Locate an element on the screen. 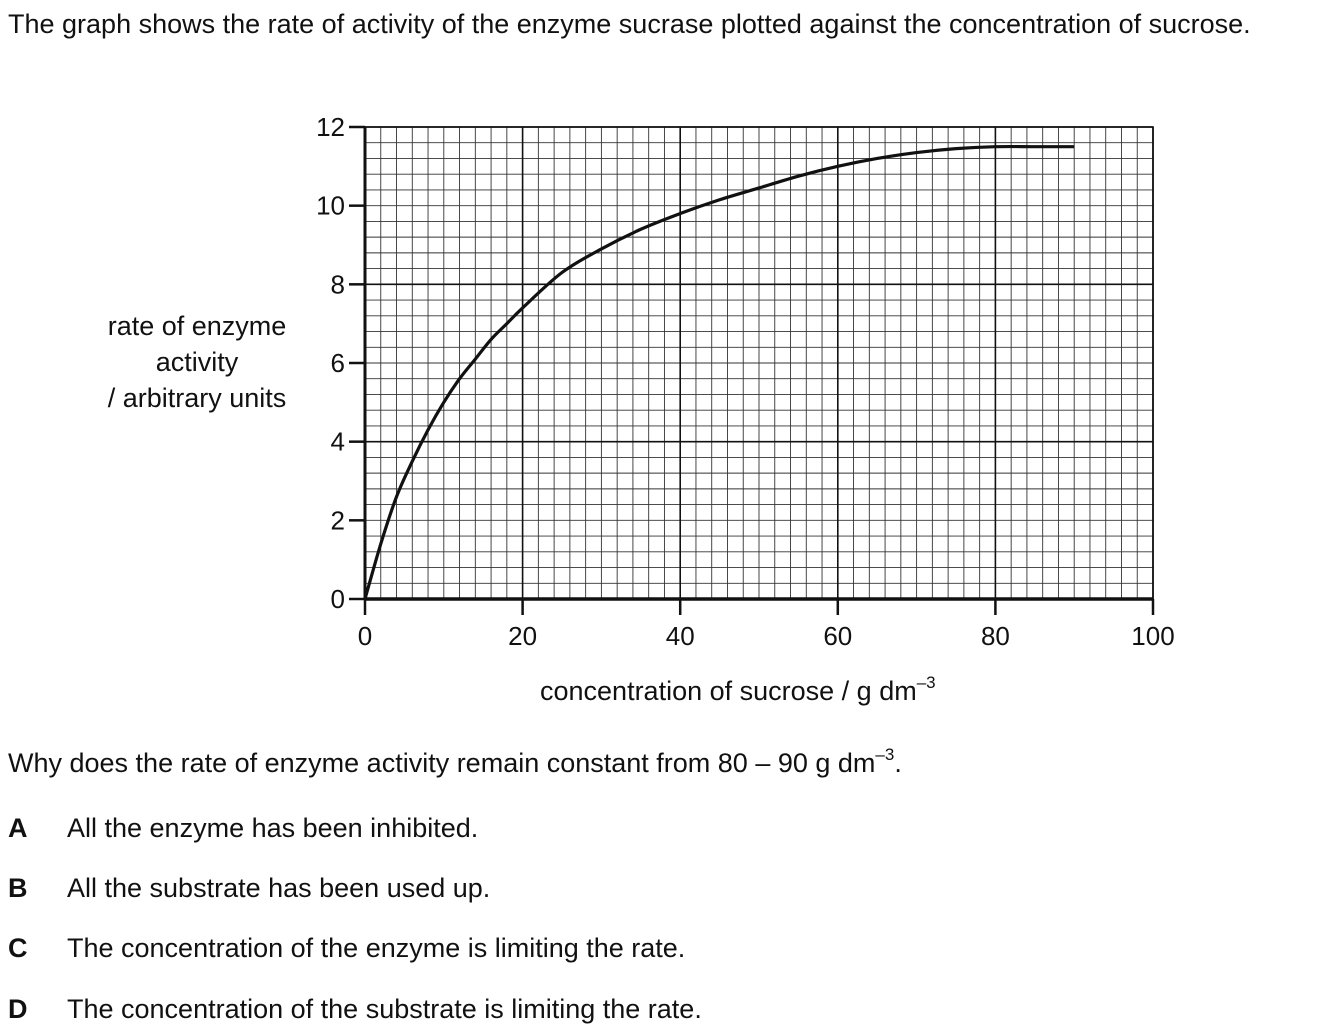 The width and height of the screenshot is (1335, 1034). option-letter: D is located at coordinates (18, 1009).